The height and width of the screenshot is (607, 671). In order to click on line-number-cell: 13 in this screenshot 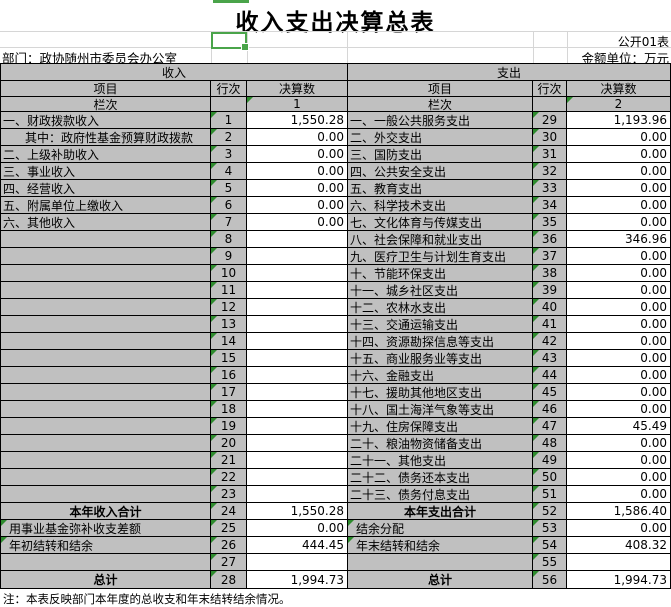, I will do `click(229, 324)`.